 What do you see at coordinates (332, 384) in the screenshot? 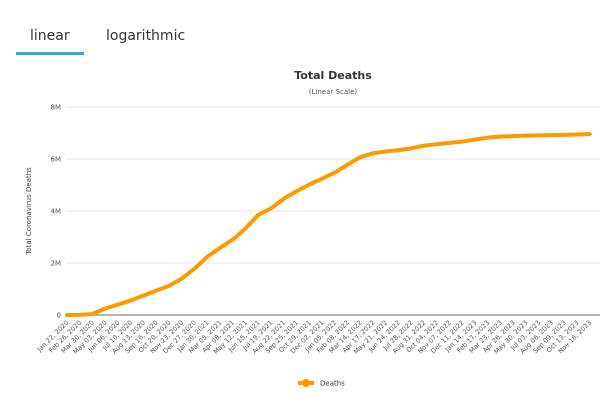
I see `legend-label: Deaths` at bounding box center [332, 384].